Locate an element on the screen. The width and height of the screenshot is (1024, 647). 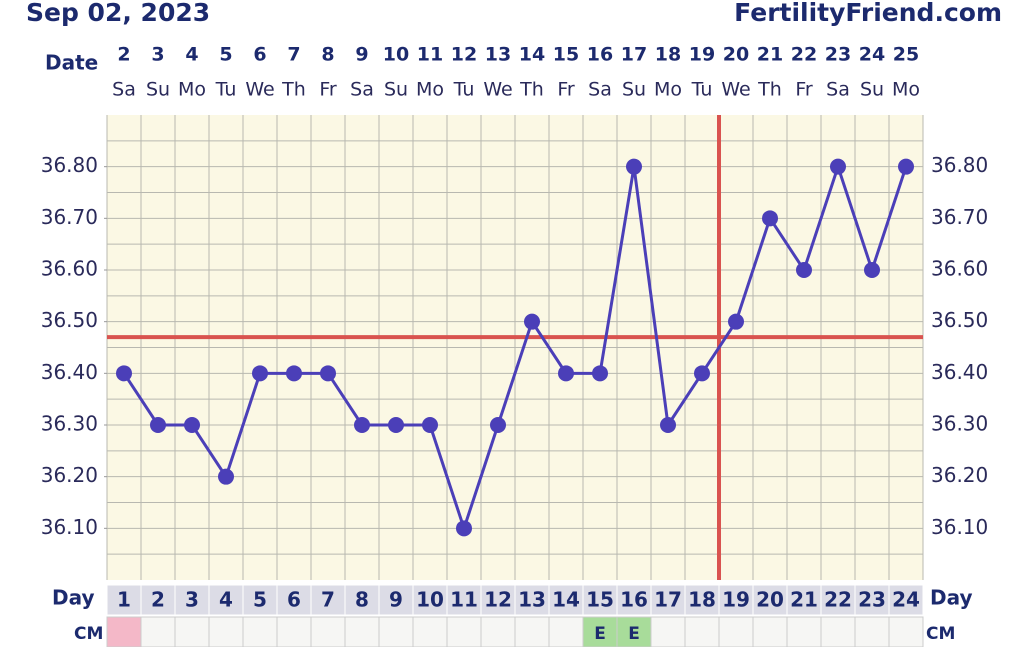
date-label: 22 is located at coordinates (804, 55).